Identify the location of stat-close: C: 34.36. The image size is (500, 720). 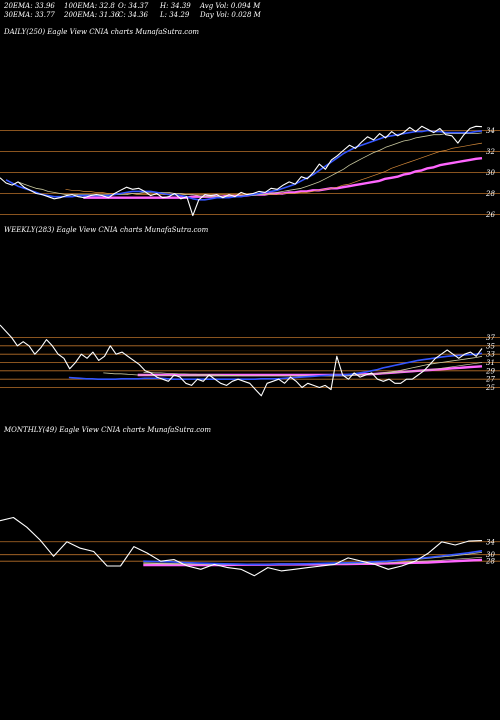
(133, 15).